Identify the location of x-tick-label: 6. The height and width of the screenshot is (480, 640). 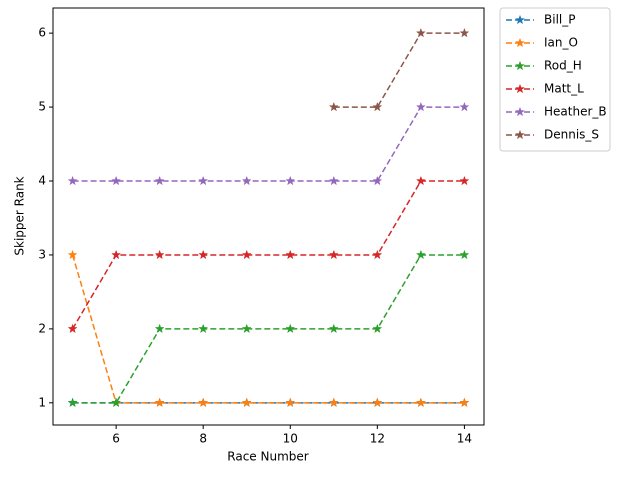
(116, 439).